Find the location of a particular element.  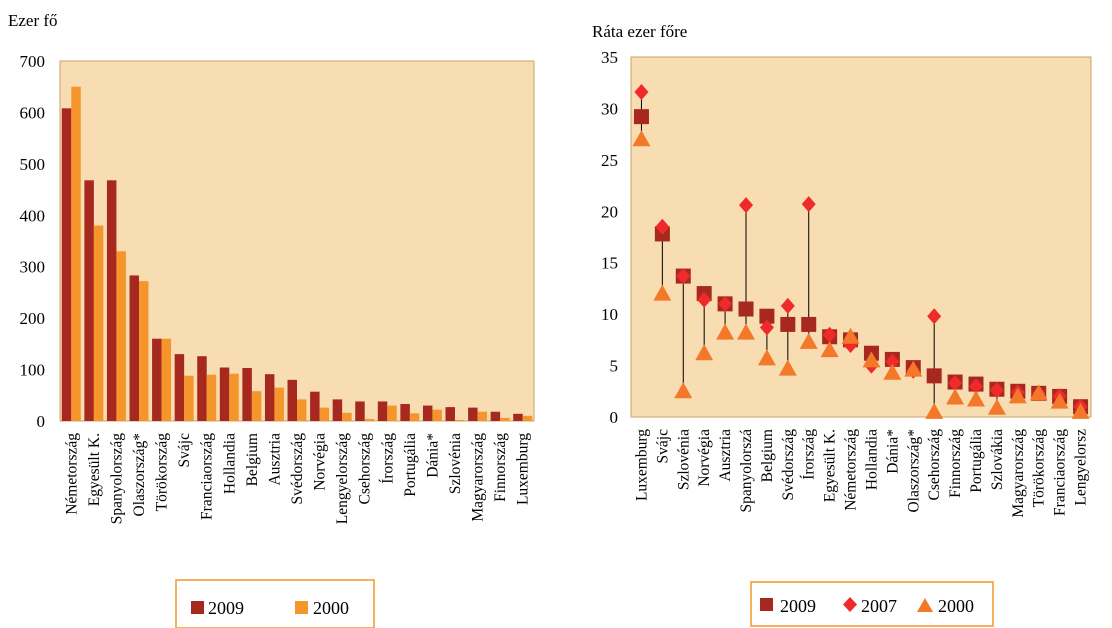

left-category-label: Luxemburg is located at coordinates (523, 469).